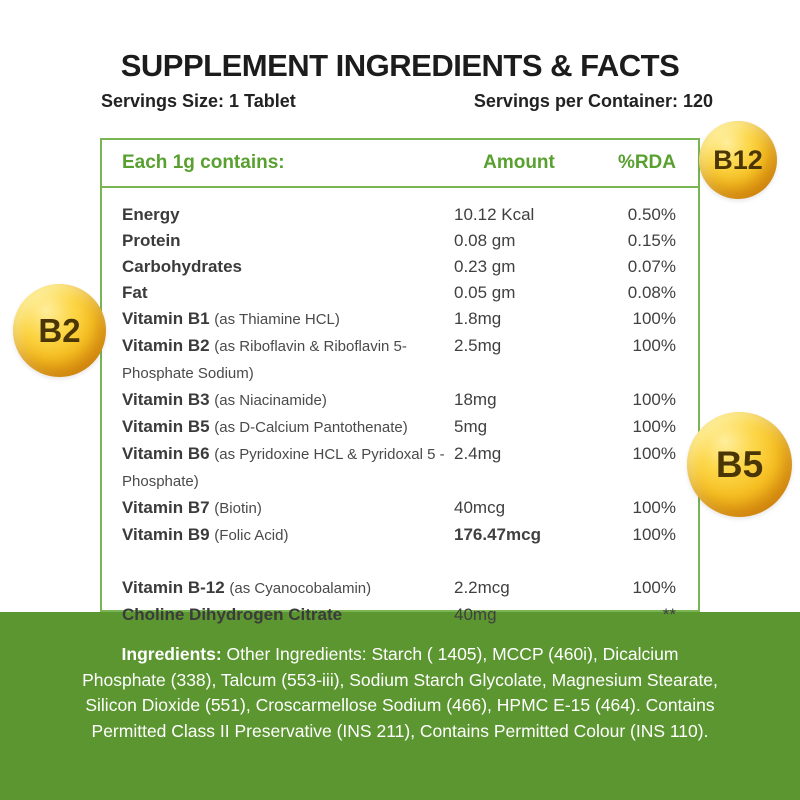 The height and width of the screenshot is (800, 800). I want to click on ingredients-label: Ingredients:, so click(171, 654).